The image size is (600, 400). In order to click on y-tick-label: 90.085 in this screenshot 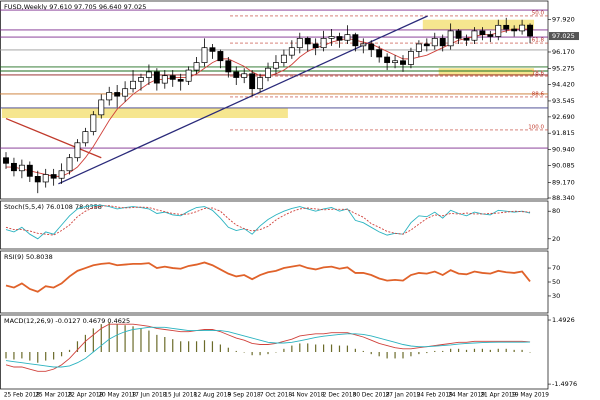, I will do `click(563, 165)`.